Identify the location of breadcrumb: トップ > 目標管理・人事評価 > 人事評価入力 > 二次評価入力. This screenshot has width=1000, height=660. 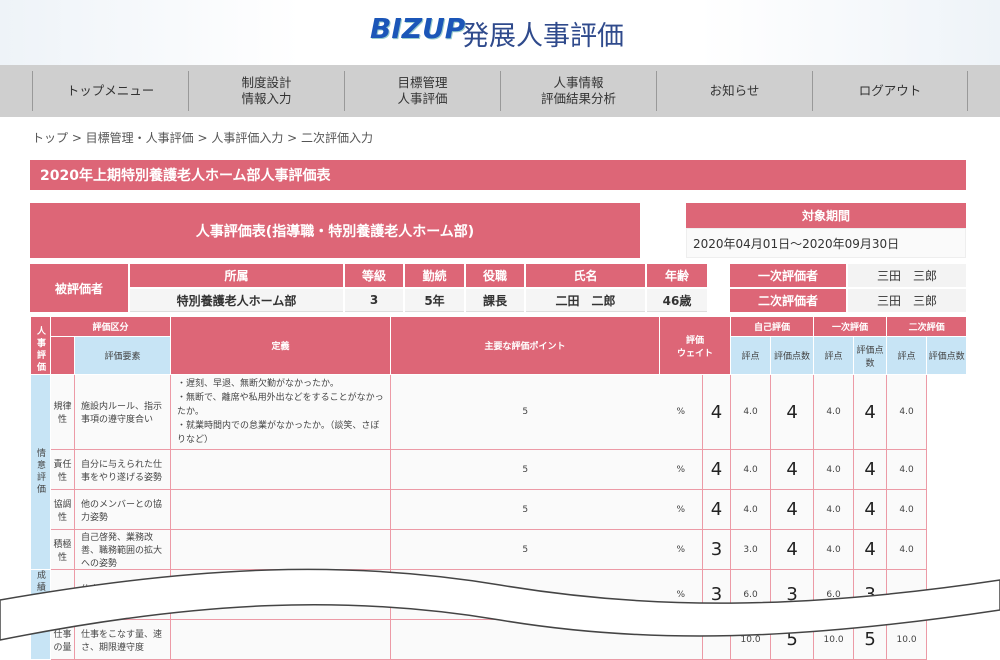
(203, 138).